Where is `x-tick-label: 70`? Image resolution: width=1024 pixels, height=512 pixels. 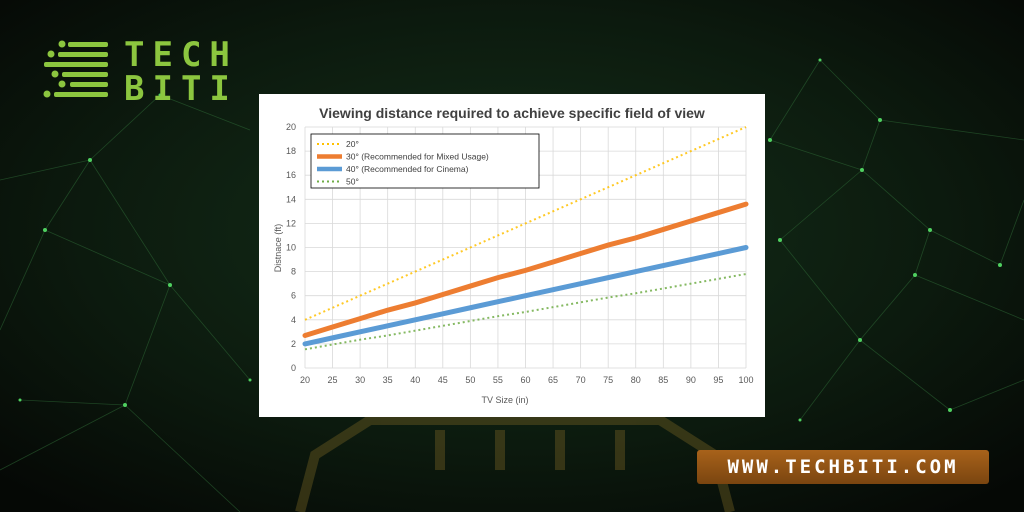
x-tick-label: 70 is located at coordinates (581, 380).